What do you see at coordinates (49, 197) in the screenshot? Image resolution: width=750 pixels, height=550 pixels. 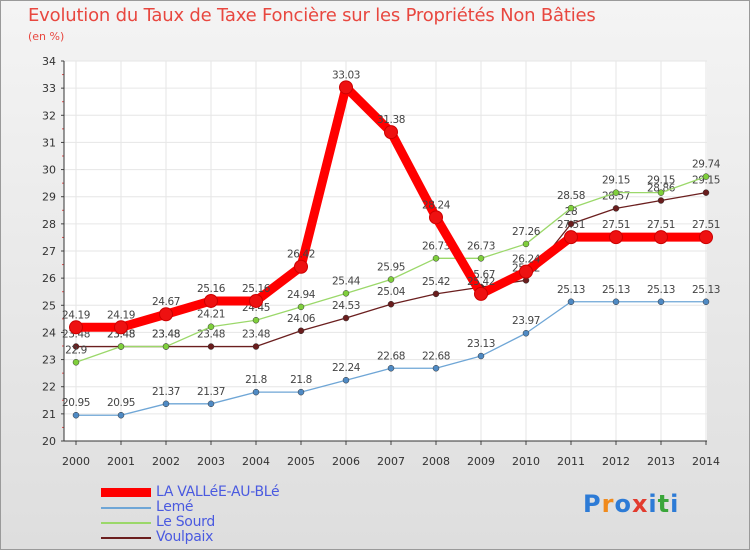 I see `y-tick-label: 29` at bounding box center [49, 197].